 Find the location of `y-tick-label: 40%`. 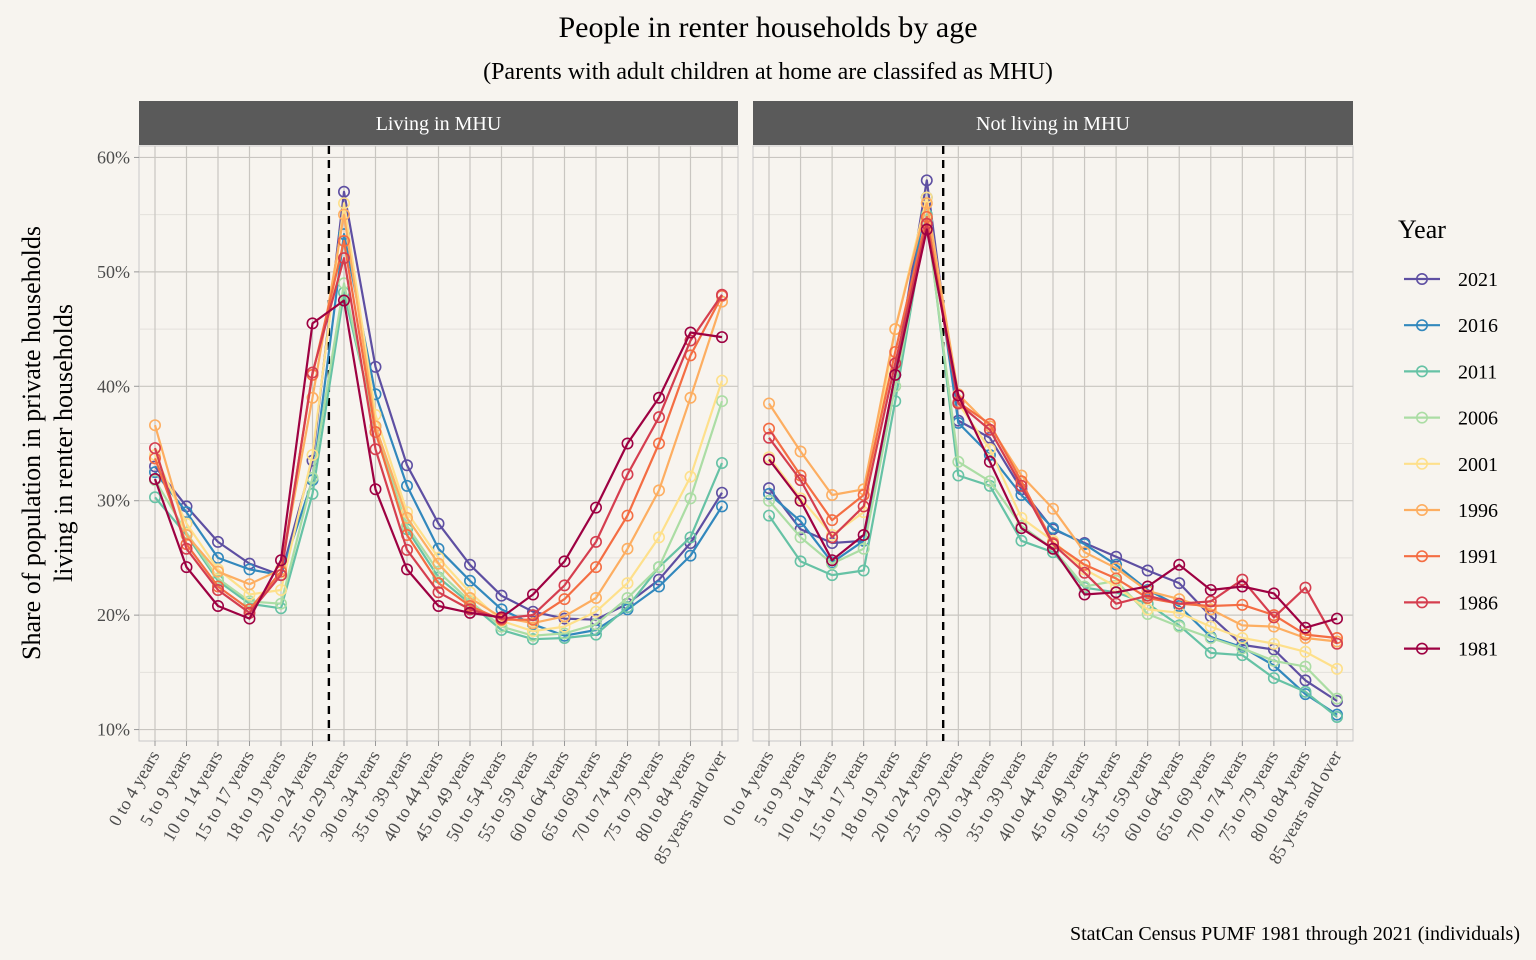

y-tick-label: 40% is located at coordinates (113, 386).